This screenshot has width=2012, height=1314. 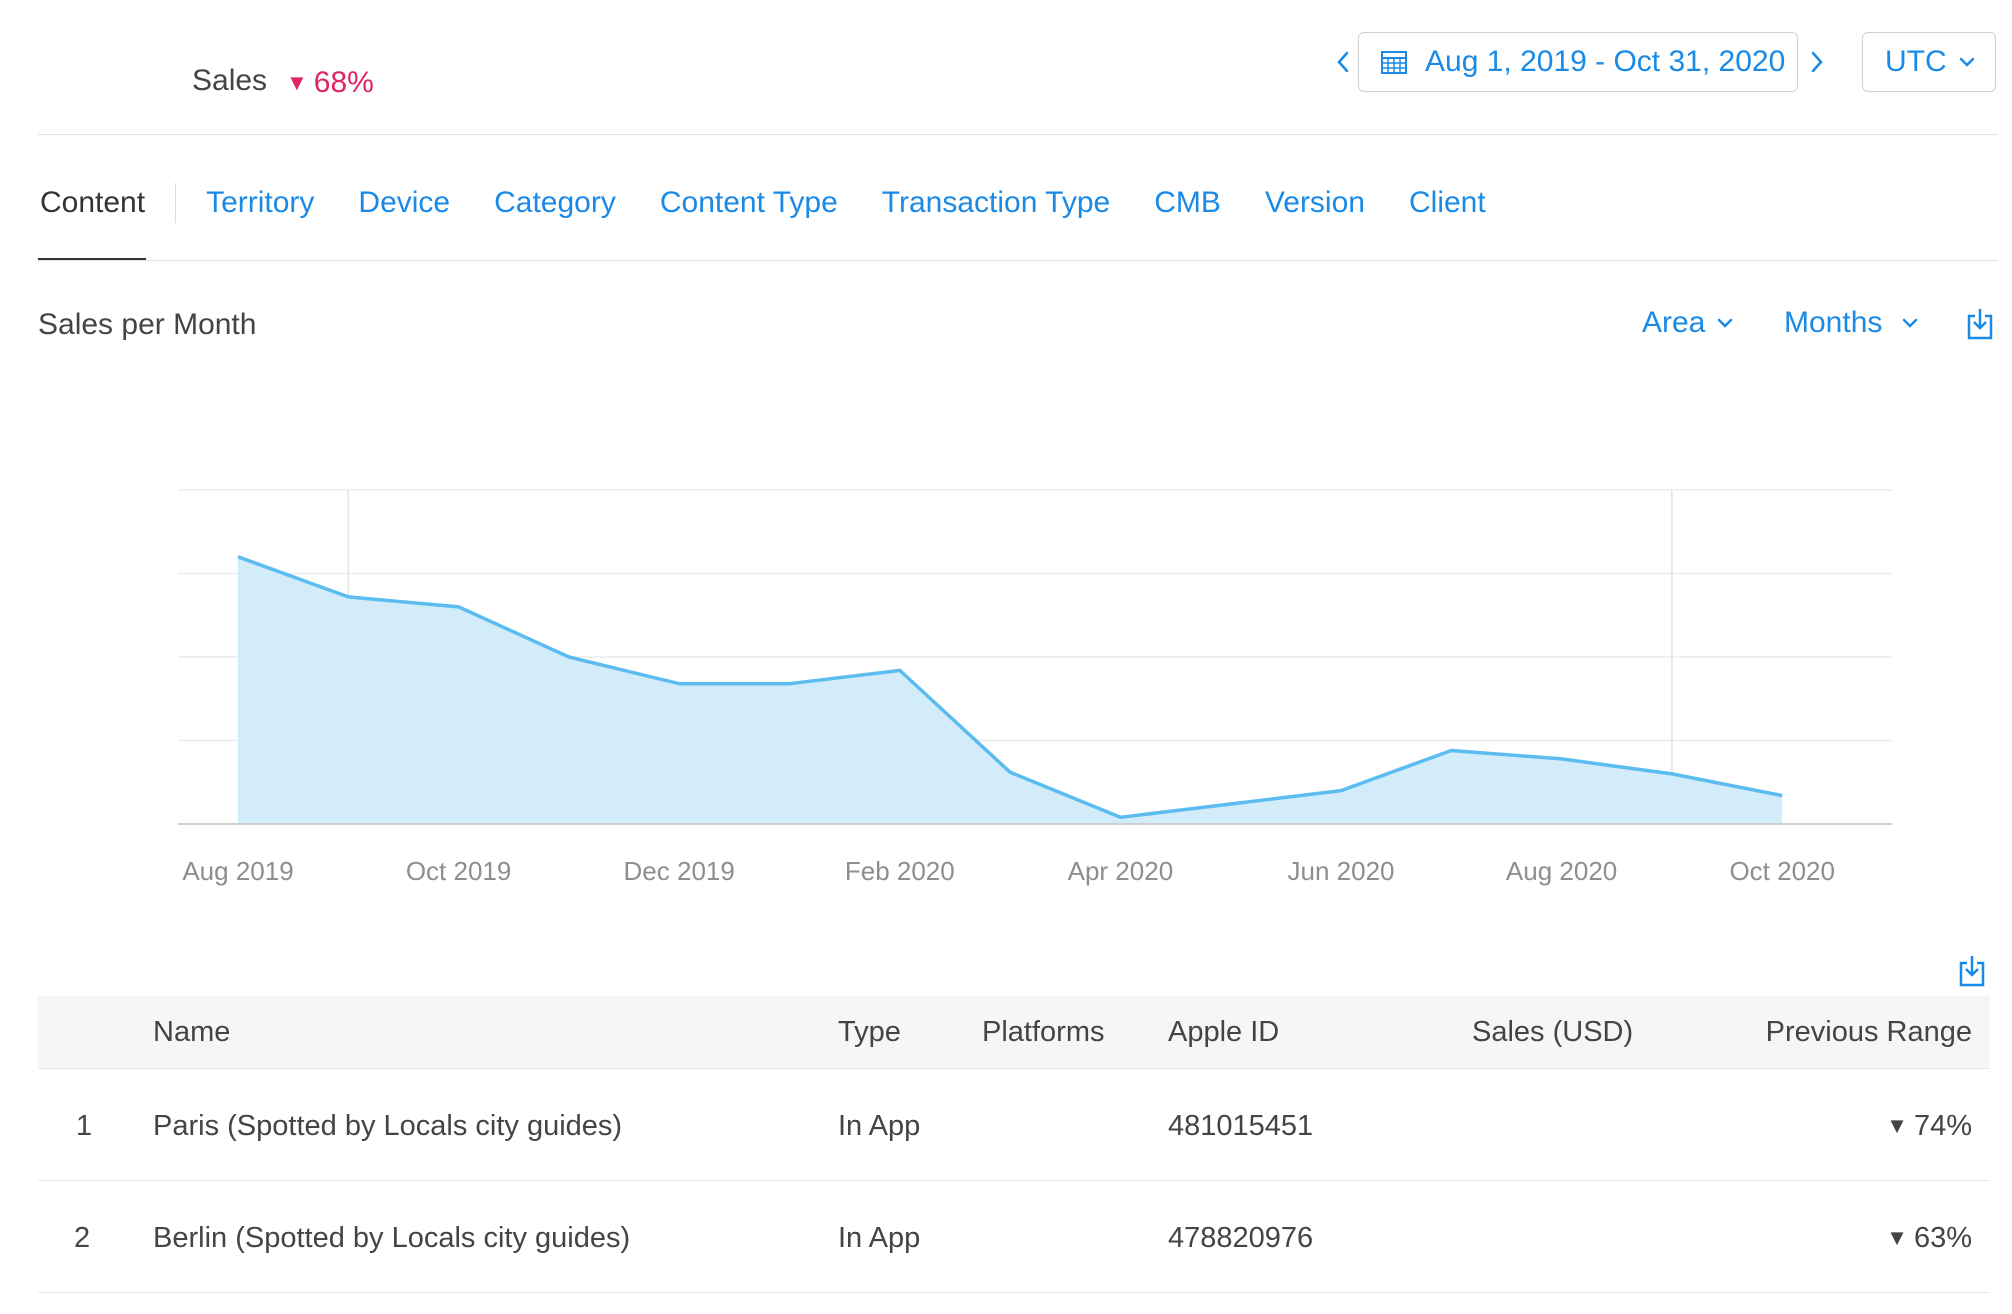 I want to click on previous-range-button, so click(x=1343, y=63).